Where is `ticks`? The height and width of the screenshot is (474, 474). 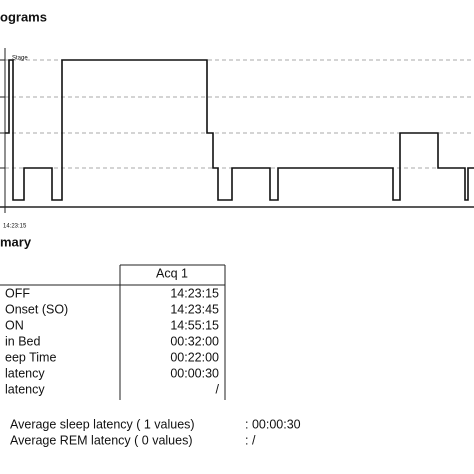 ticks is located at coordinates (3, 136).